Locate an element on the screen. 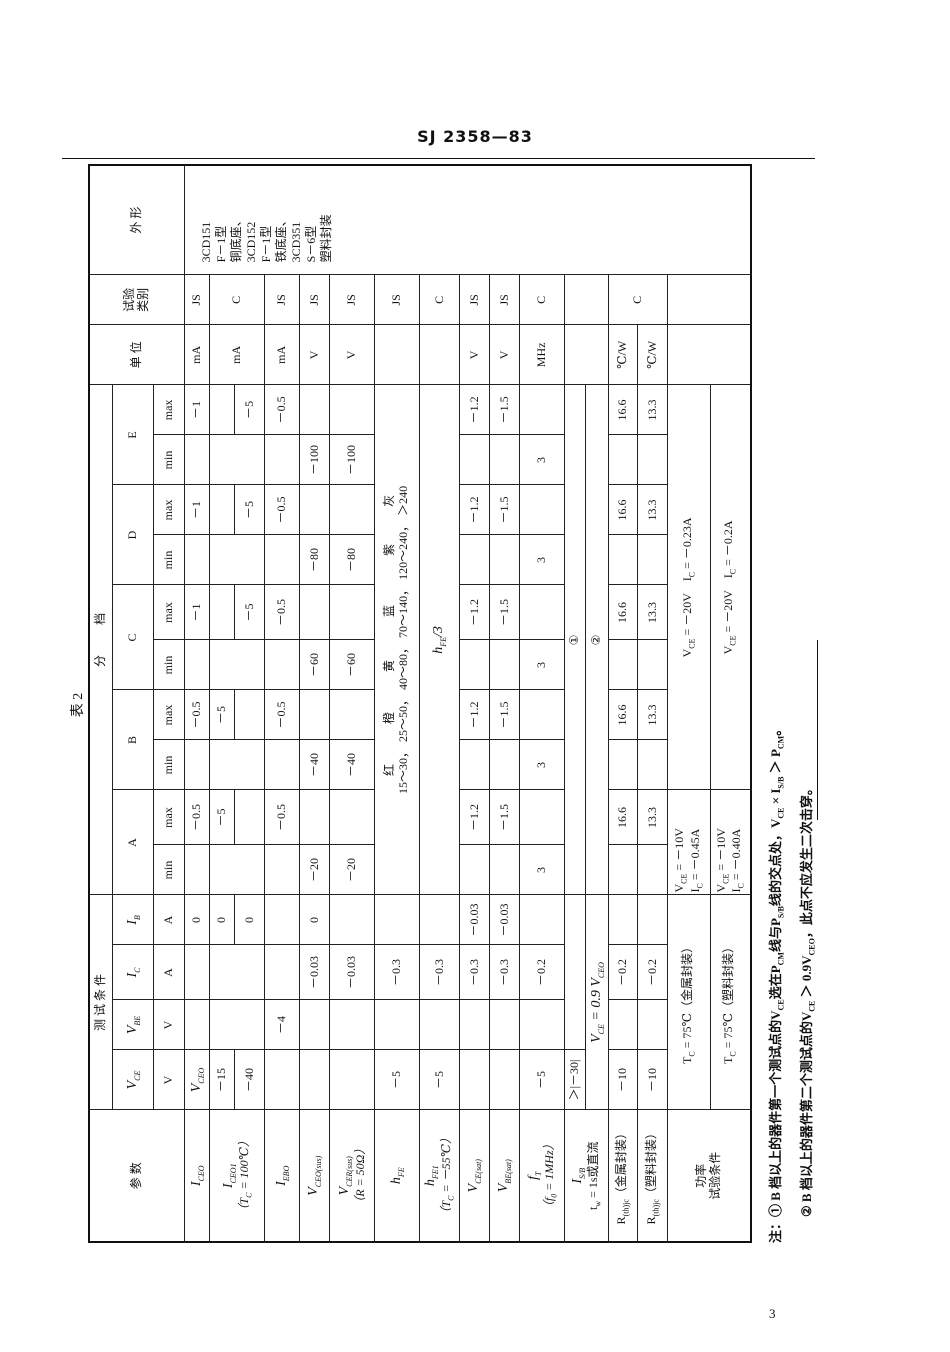 The width and height of the screenshot is (950, 1352). condition-cell: VCE = 0.9 VCEO is located at coordinates (597, 1002).